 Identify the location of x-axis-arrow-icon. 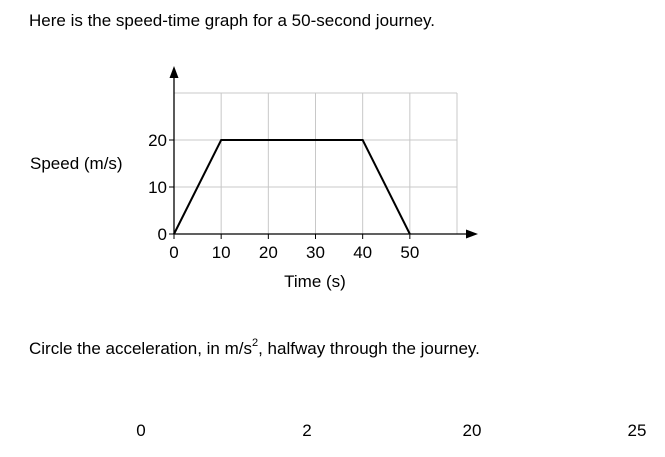
(472, 234).